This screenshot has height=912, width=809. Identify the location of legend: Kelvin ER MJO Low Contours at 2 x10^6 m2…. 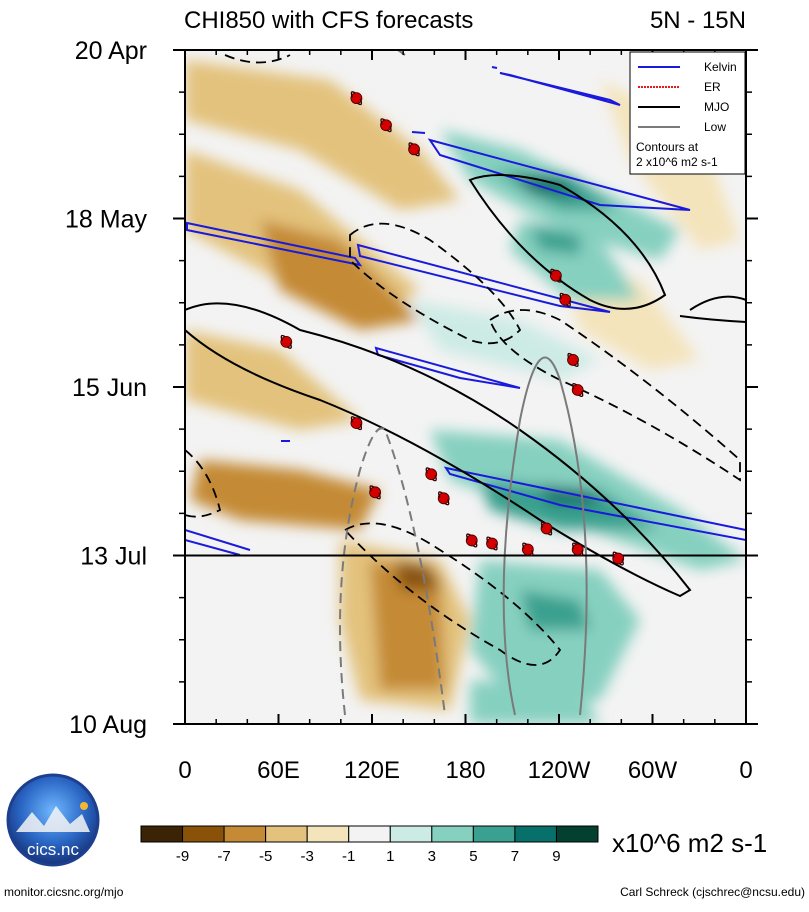
(687, 113).